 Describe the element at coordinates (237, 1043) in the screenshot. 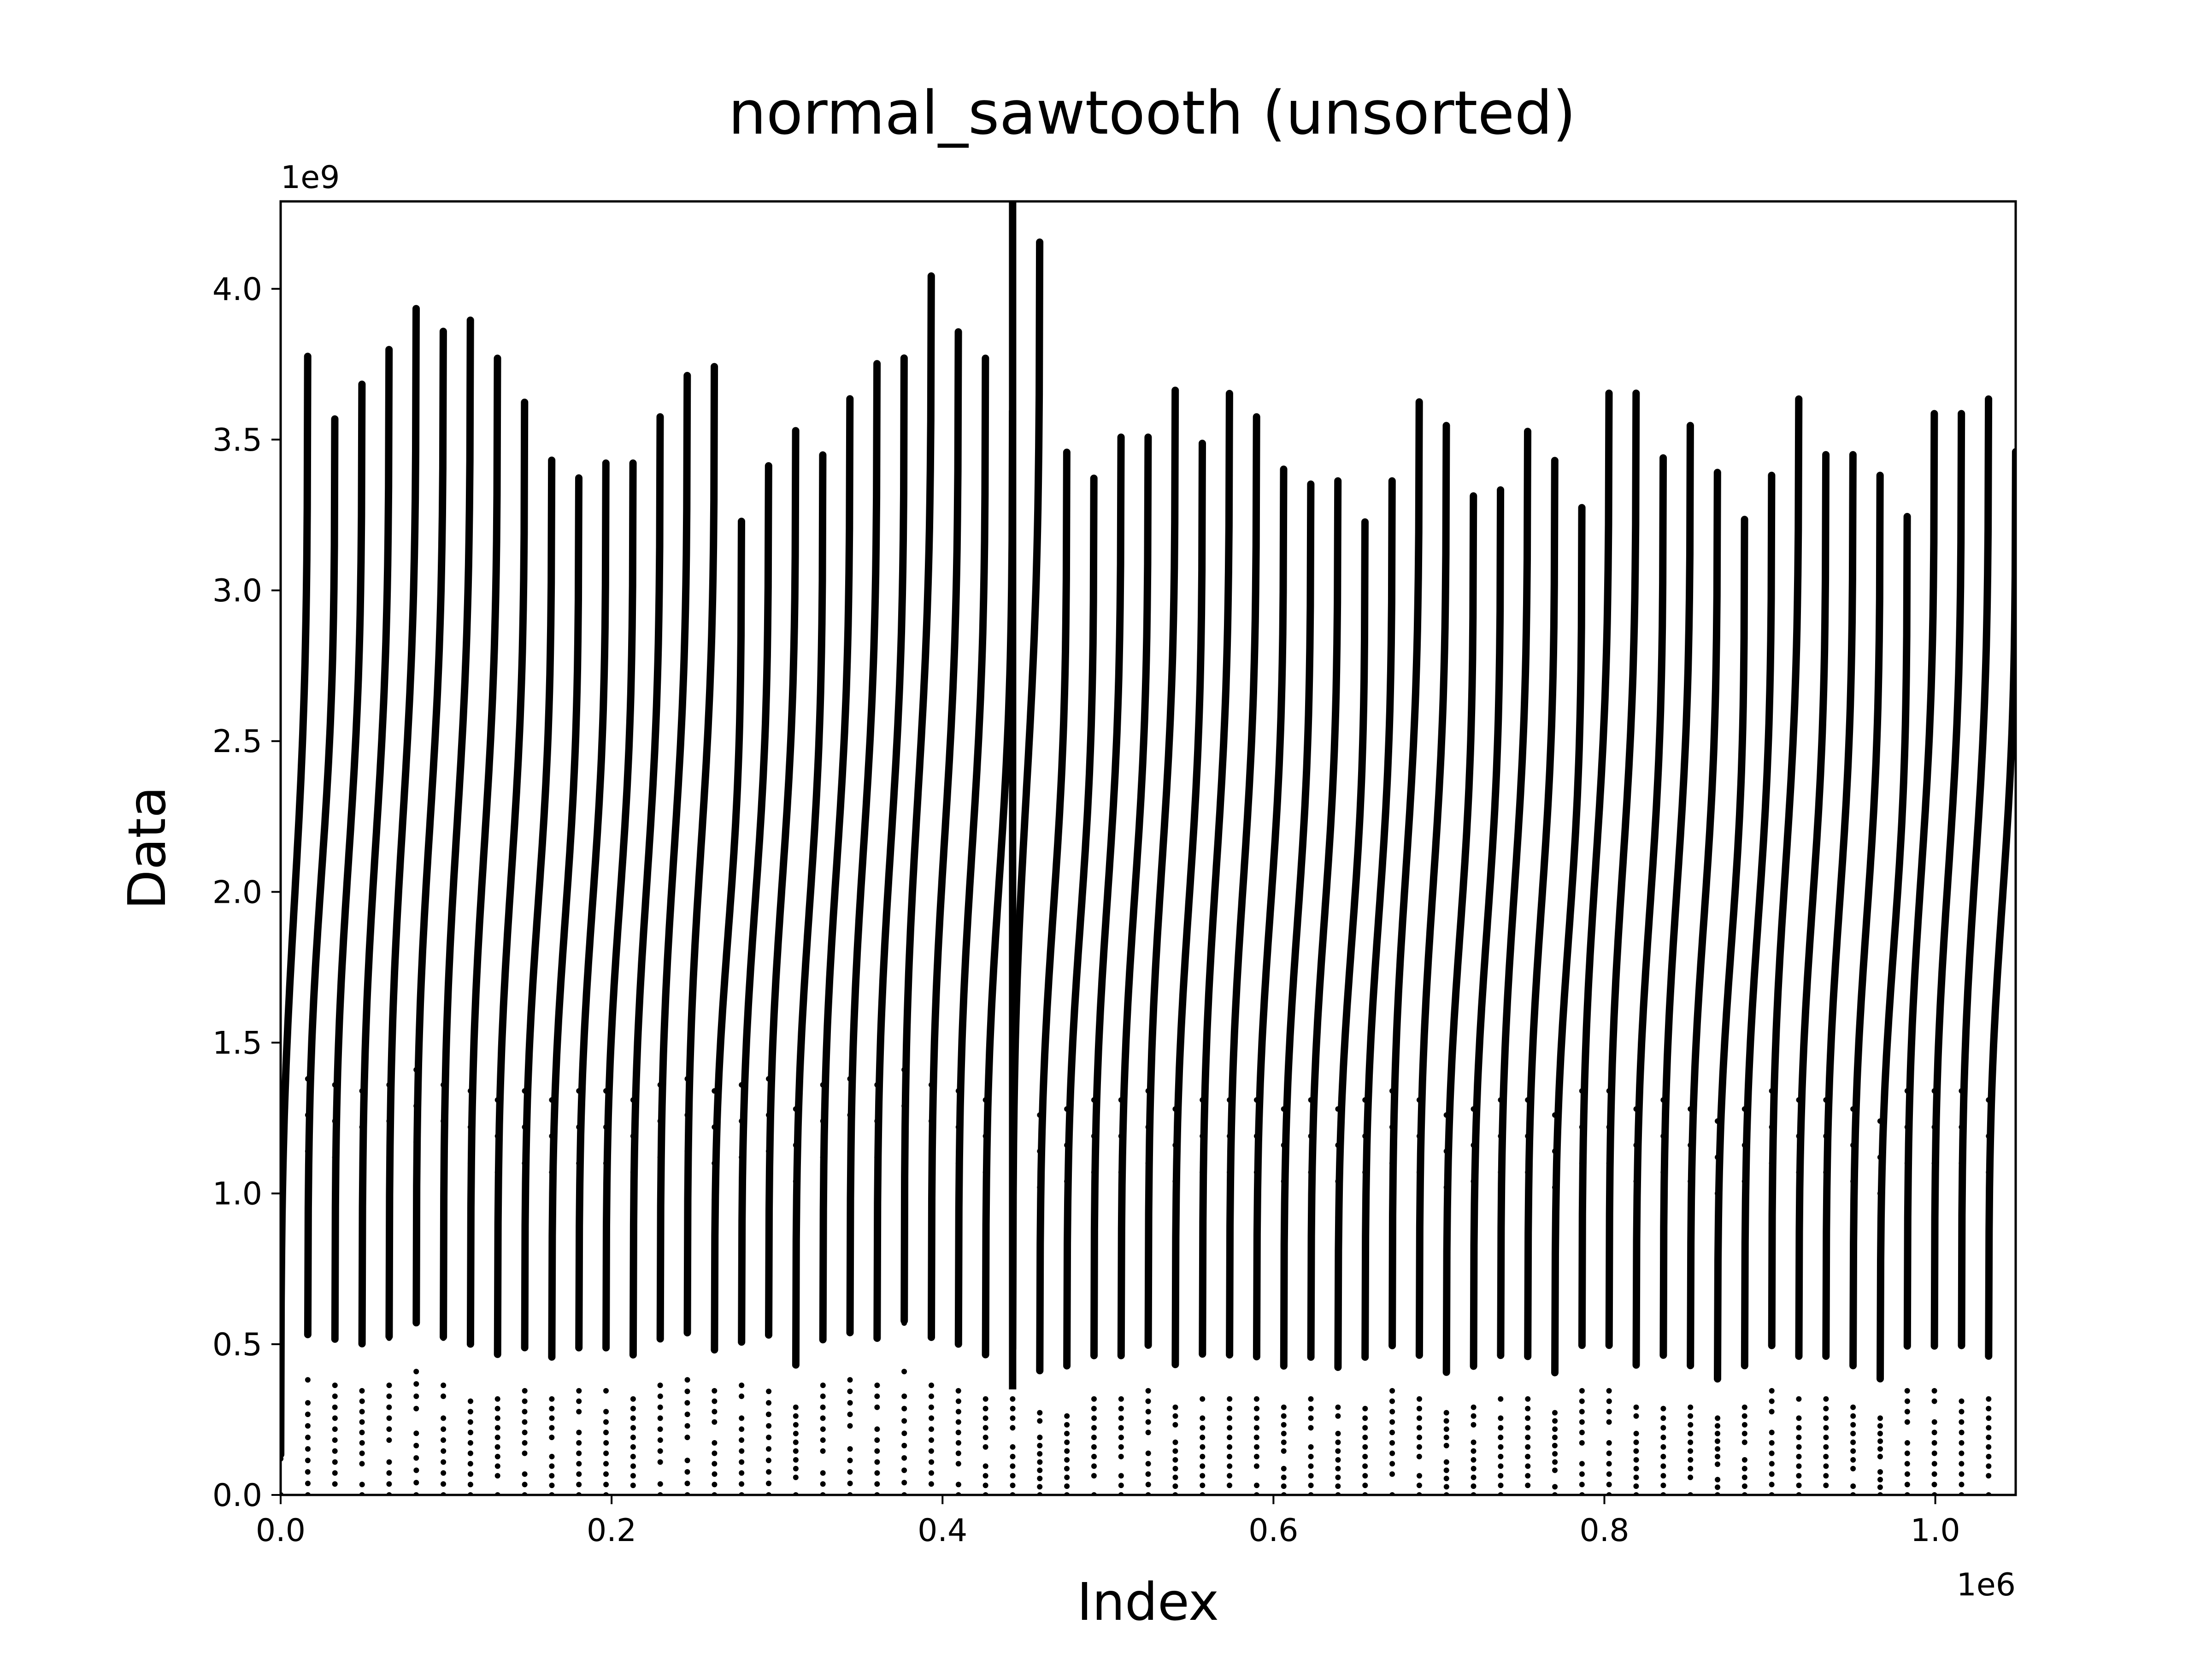

I see `y-tick-label: 1.5` at that location.